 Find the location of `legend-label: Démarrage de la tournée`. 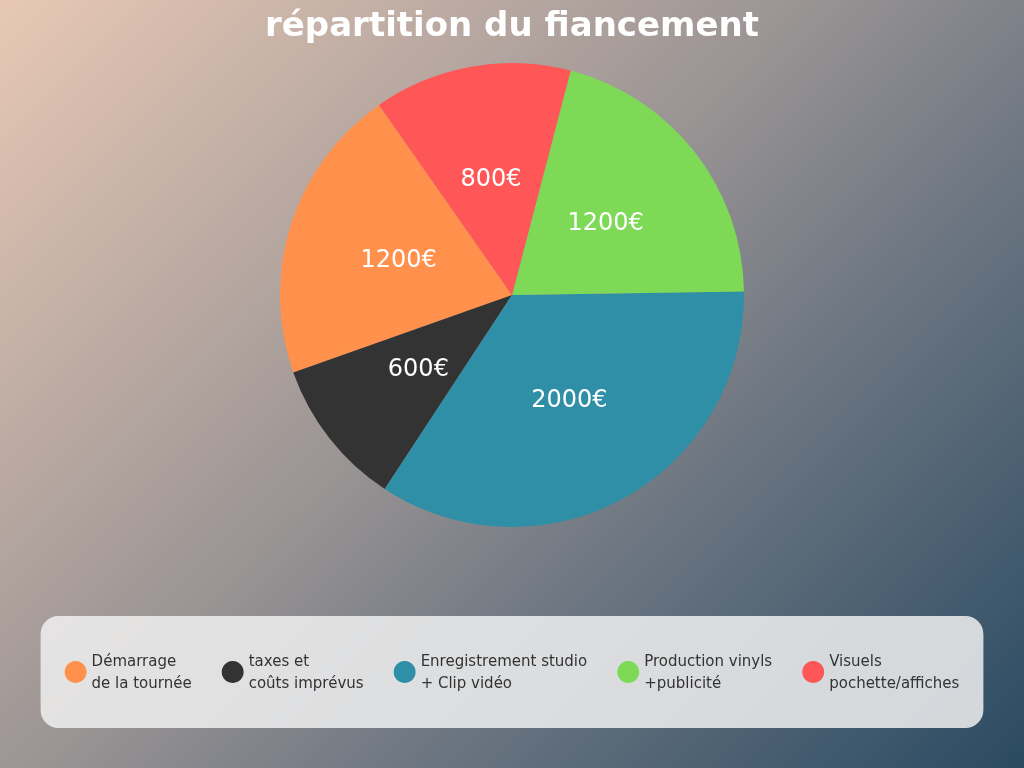

legend-label: Démarrage de la tournée is located at coordinates (141, 672).